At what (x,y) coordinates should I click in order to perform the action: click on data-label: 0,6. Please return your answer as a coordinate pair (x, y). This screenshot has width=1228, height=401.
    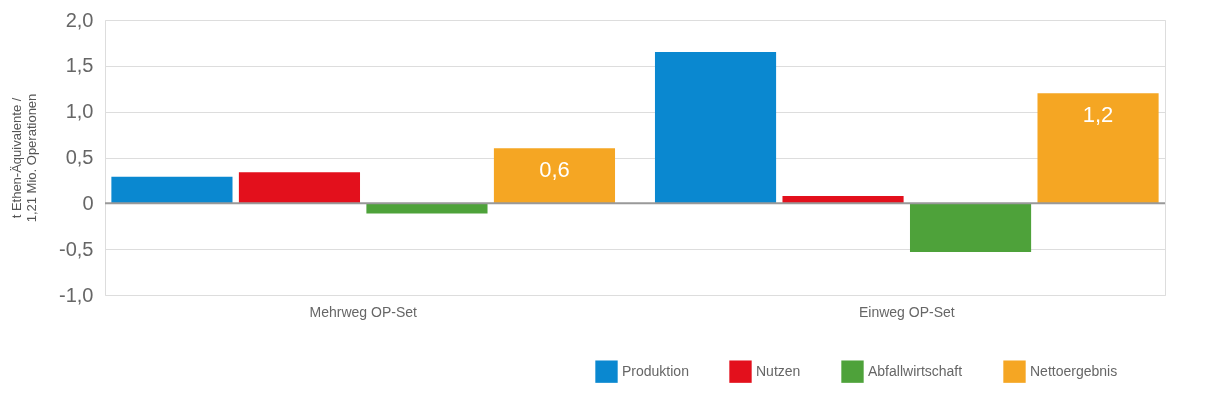
    Looking at the image, I should click on (554, 170).